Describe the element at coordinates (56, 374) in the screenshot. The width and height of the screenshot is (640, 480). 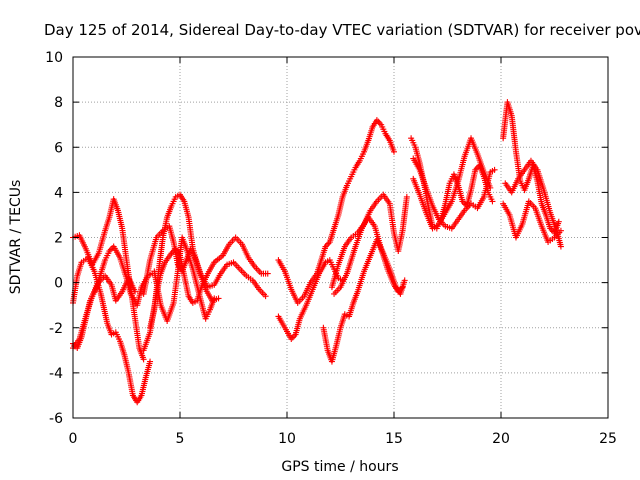
I see `y-tick-label: -4` at that location.